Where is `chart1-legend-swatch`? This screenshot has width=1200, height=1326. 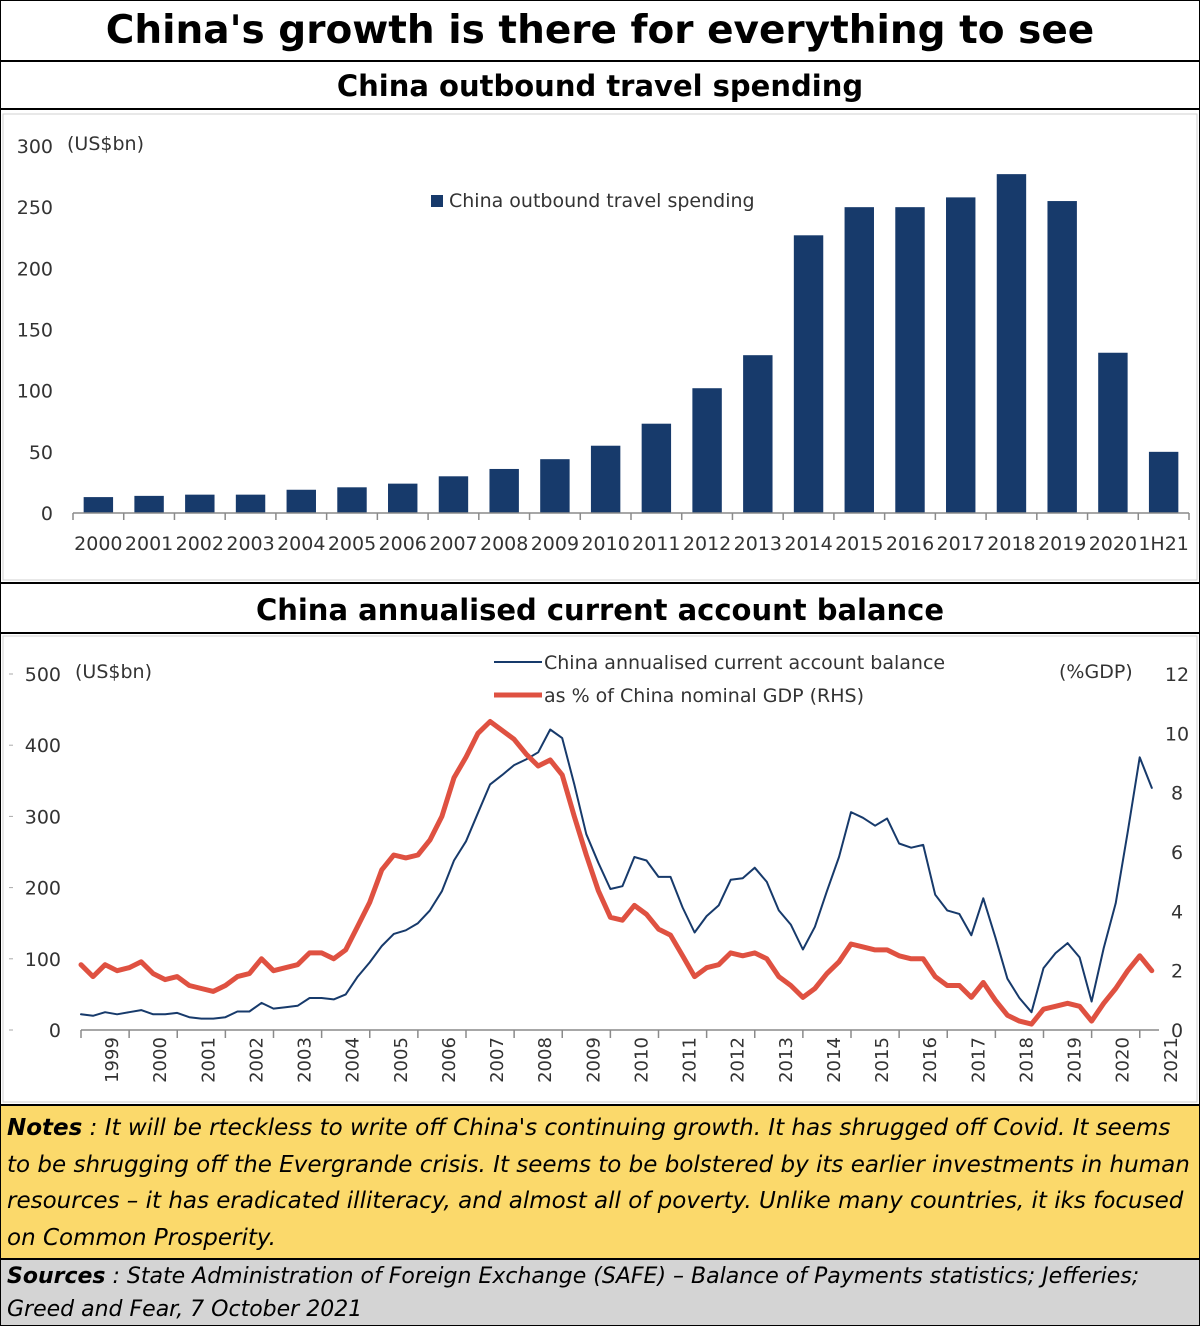
chart1-legend-swatch is located at coordinates (437, 201).